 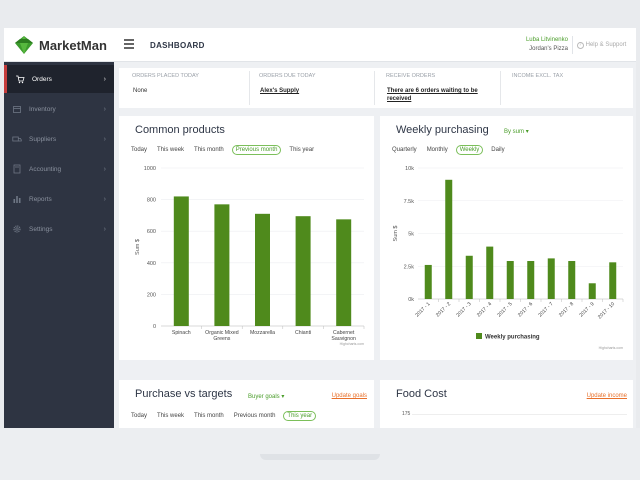 I want to click on menu-toggle-icon, so click(x=129, y=44).